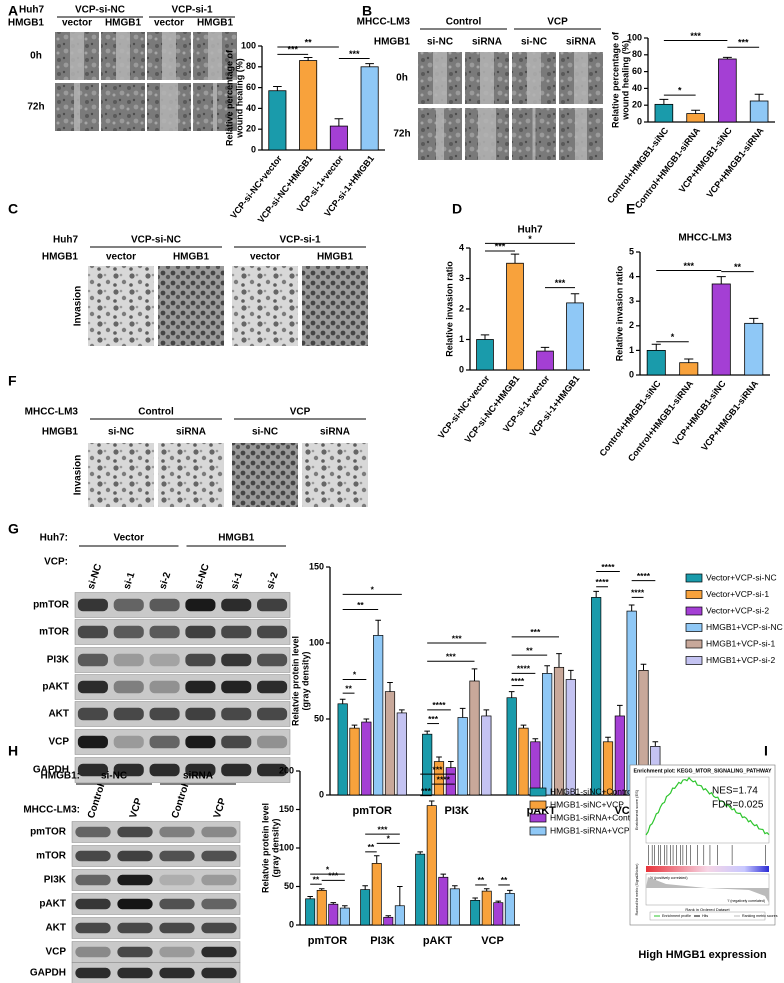 The width and height of the screenshot is (784, 983). What do you see at coordinates (13, 209) in the screenshot?
I see `panel-letter: C` at bounding box center [13, 209].